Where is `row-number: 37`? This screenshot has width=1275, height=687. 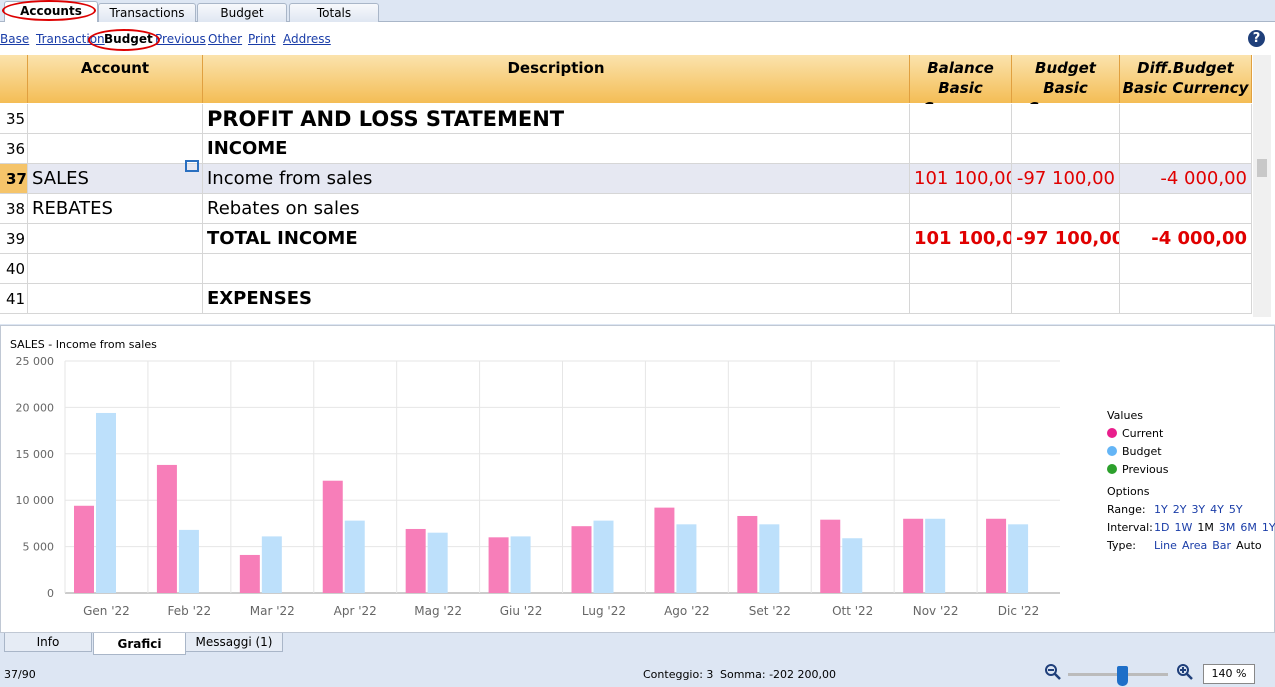 row-number: 37 is located at coordinates (14, 179).